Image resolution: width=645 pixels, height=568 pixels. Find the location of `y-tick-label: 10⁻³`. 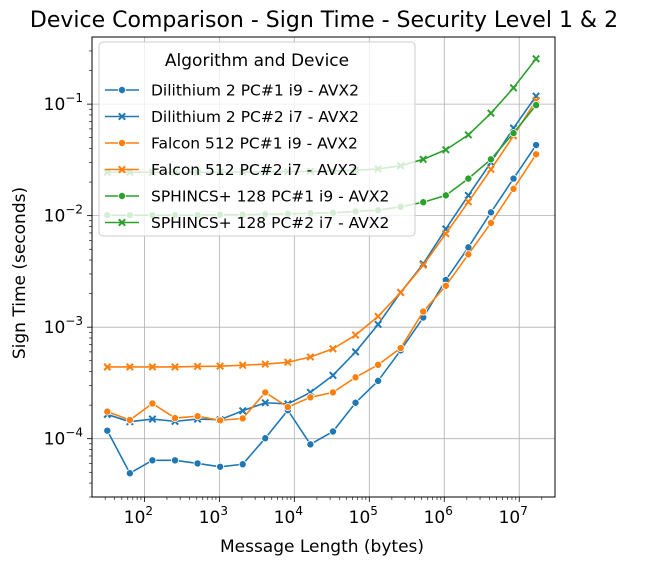

y-tick-label: 10⁻³ is located at coordinates (63, 326).